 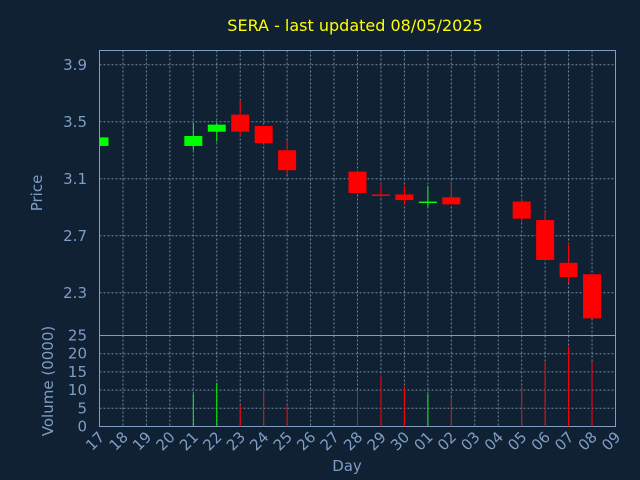 What do you see at coordinates (165, 441) in the screenshot?
I see `x-tick-label: 20` at bounding box center [165, 441].